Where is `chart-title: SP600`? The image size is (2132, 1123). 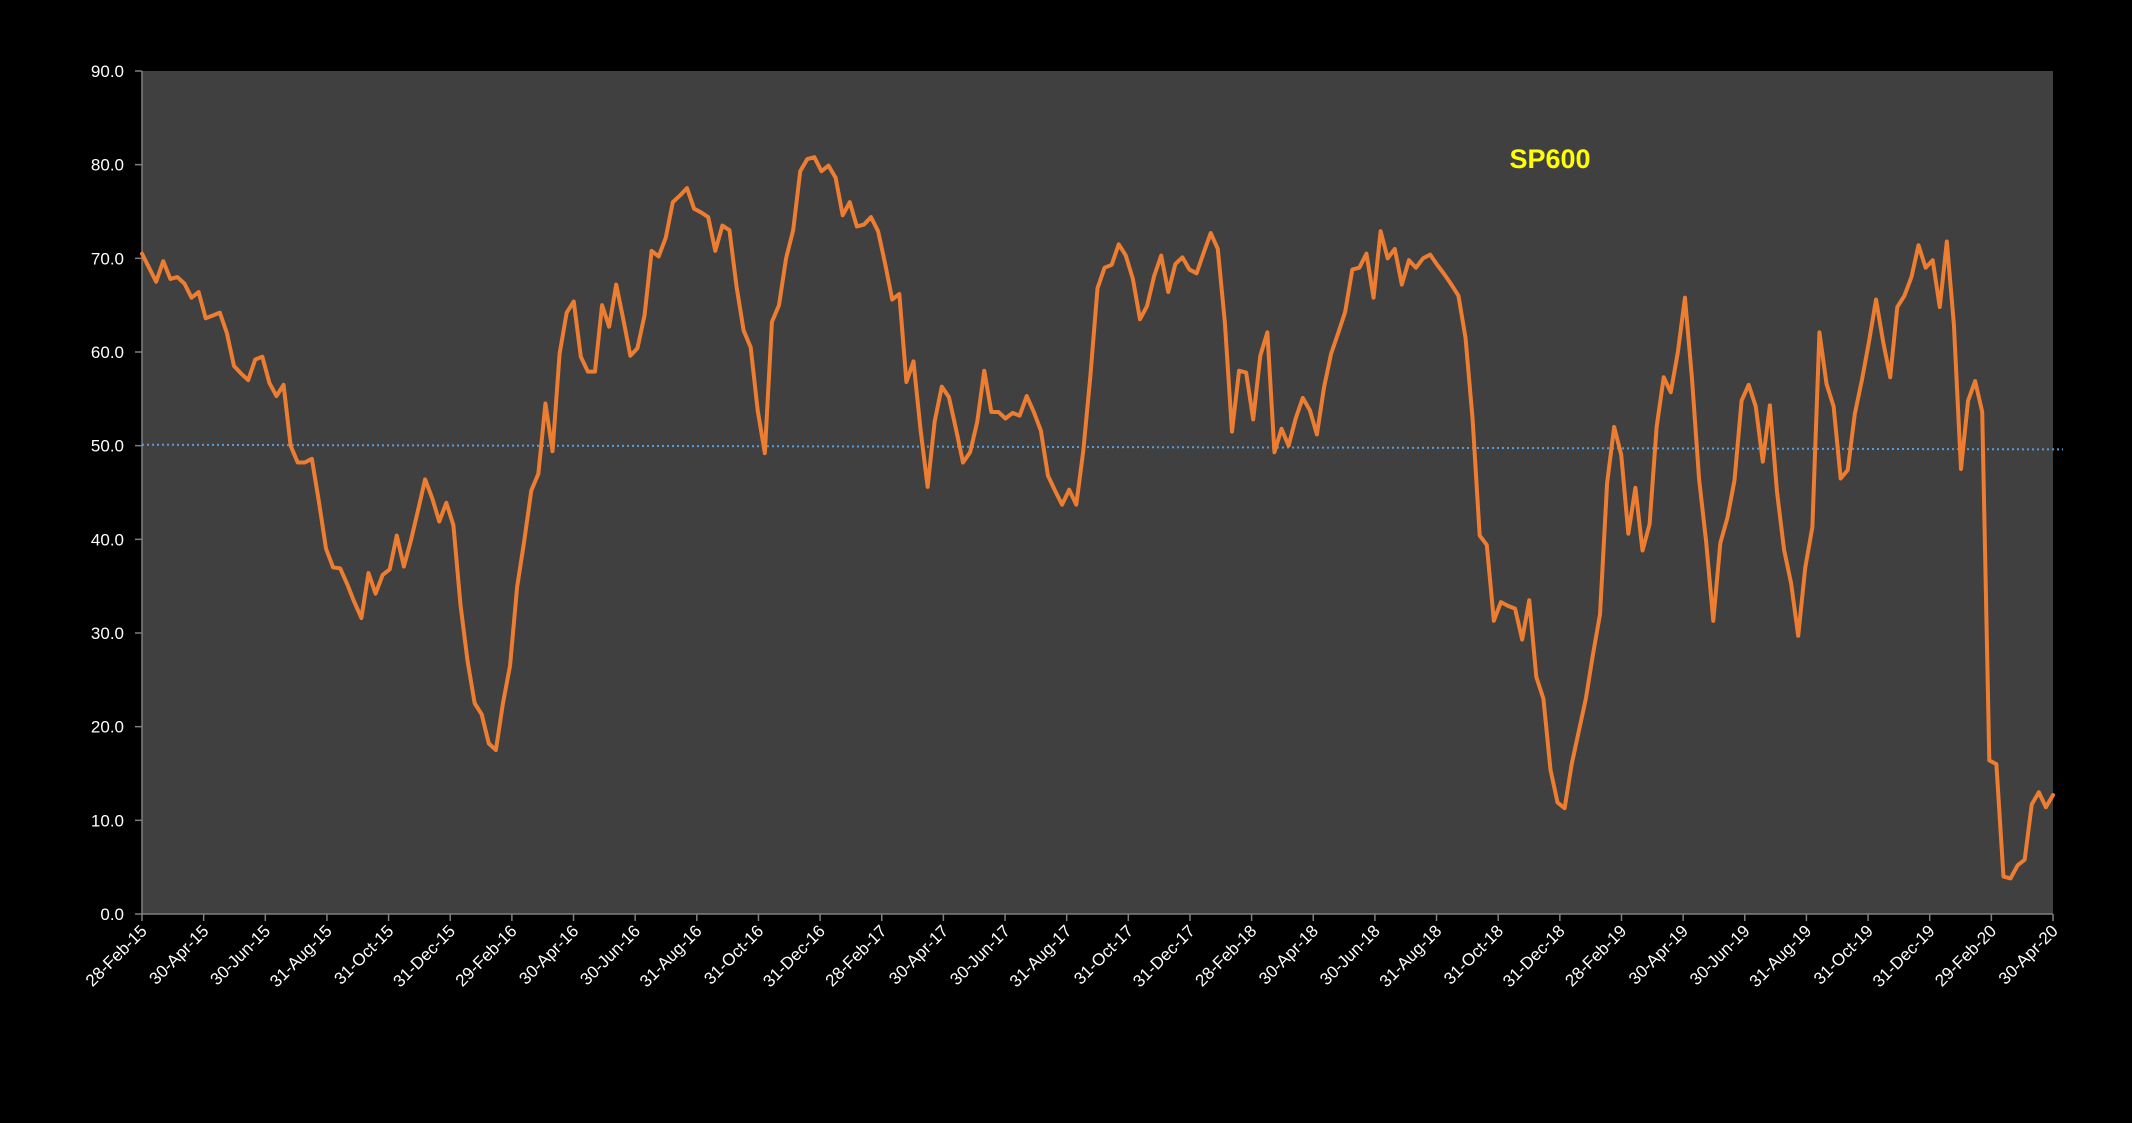
chart-title: SP600 is located at coordinates (1549, 159).